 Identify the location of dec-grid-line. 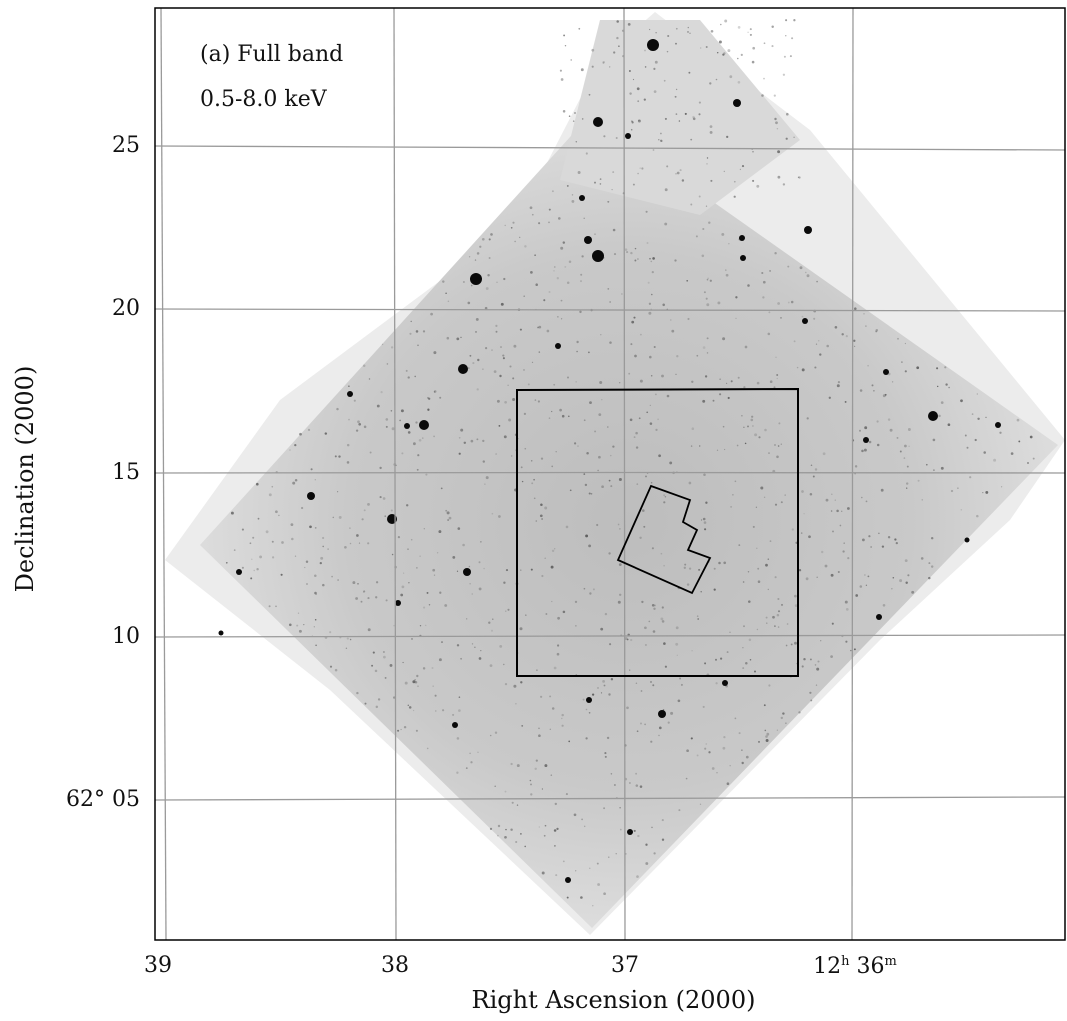
(610, 310).